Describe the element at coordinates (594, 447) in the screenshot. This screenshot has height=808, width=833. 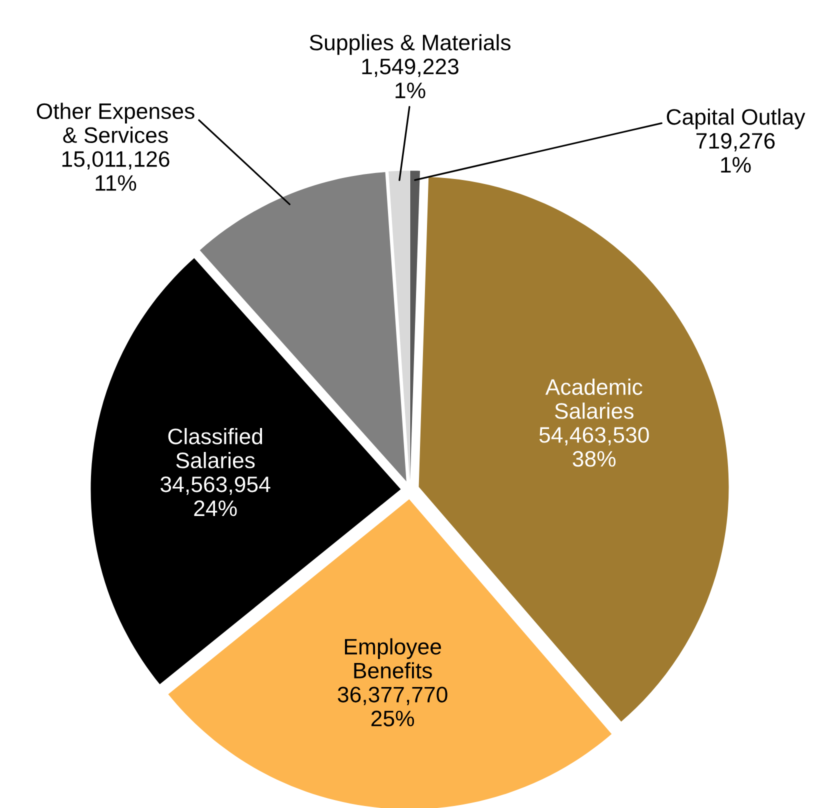
I see `data-label: 54,463,530 38%` at that location.